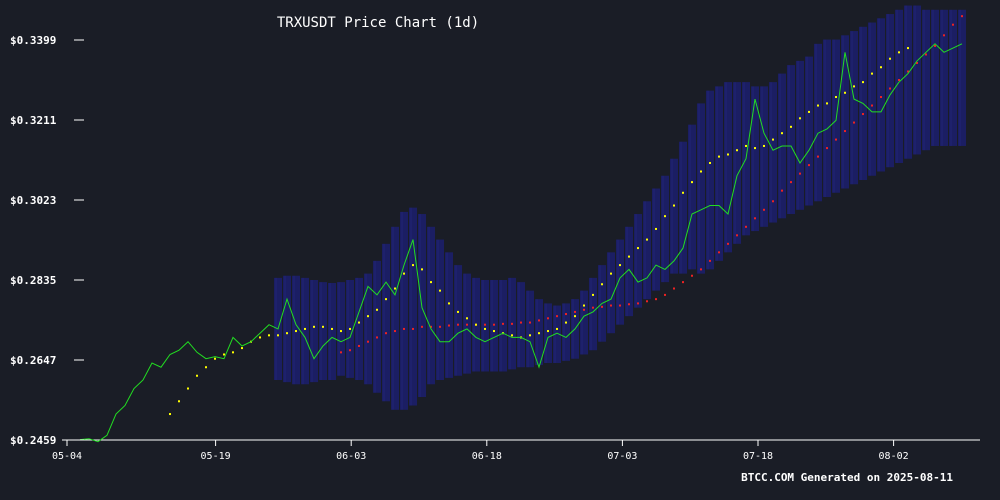 This screenshot has height=500, width=1000. I want to click on y-tick-label: $0.2459, so click(33, 440).